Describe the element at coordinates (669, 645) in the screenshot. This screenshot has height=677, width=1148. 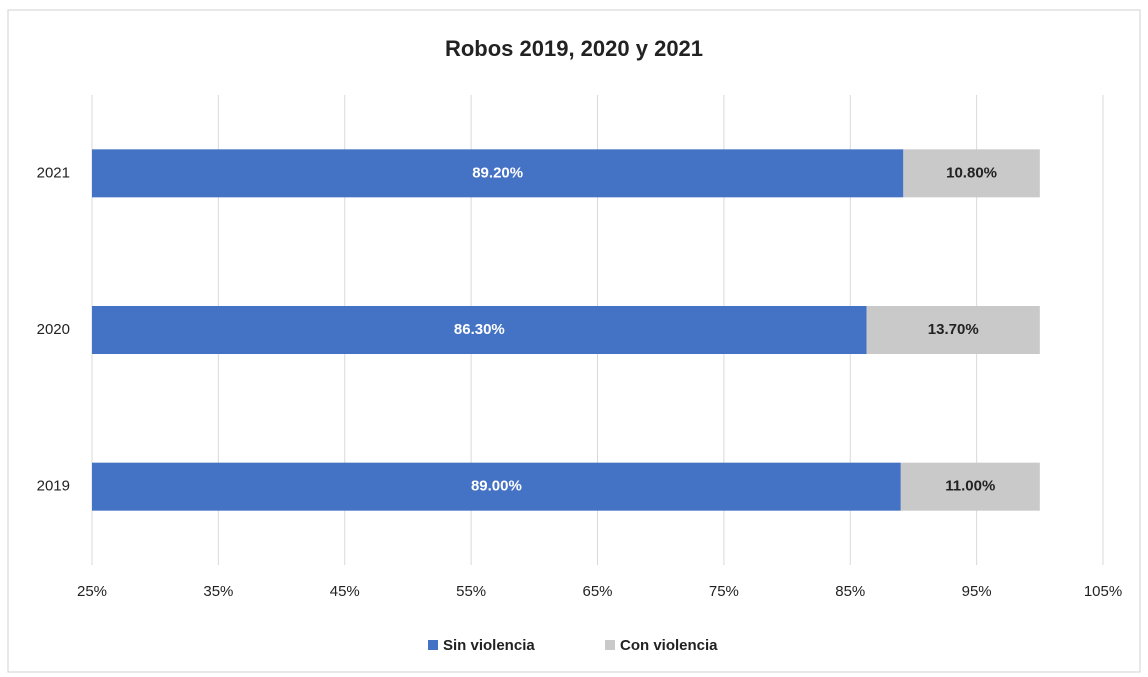
I see `legend-label: Con violencia` at that location.